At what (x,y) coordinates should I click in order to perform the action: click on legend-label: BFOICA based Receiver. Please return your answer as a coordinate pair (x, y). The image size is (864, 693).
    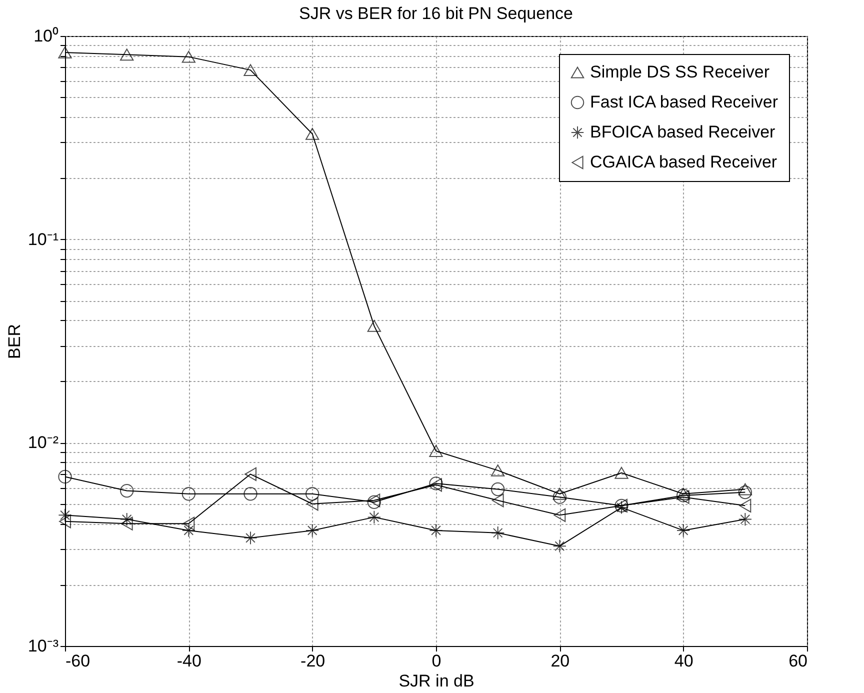
    Looking at the image, I should click on (683, 132).